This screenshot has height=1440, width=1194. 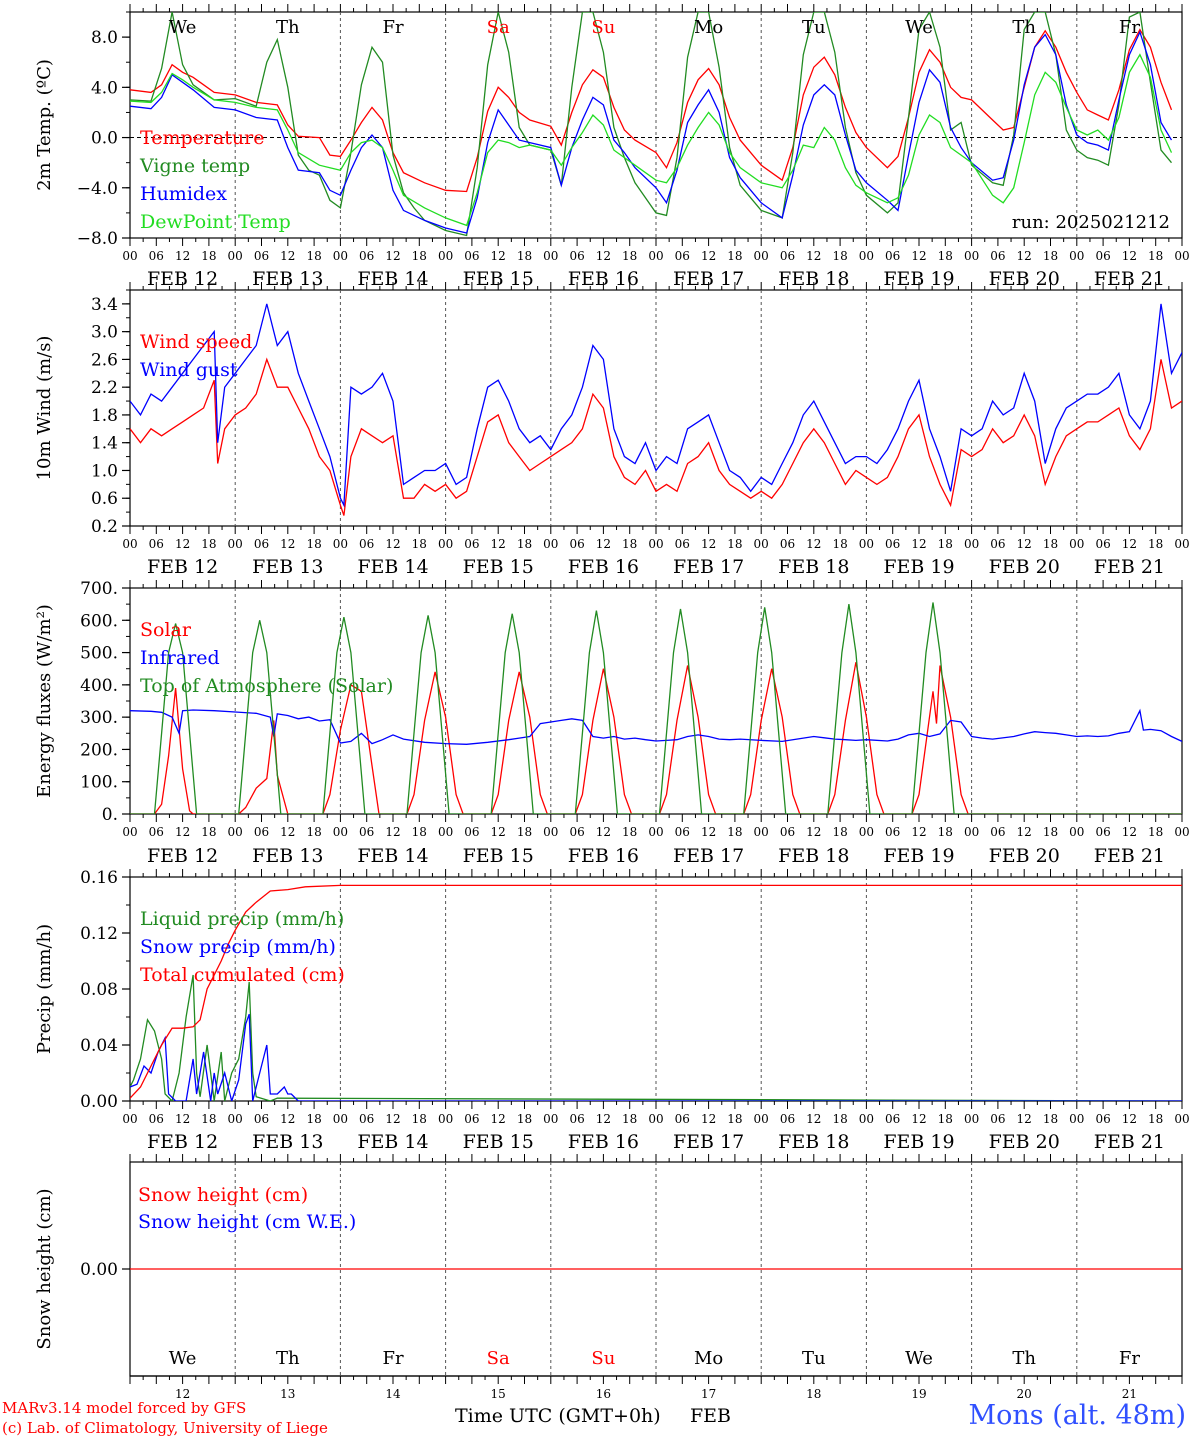 What do you see at coordinates (223, 1195) in the screenshot?
I see `legend-snow-height-cm-: Snow height (cm)` at bounding box center [223, 1195].